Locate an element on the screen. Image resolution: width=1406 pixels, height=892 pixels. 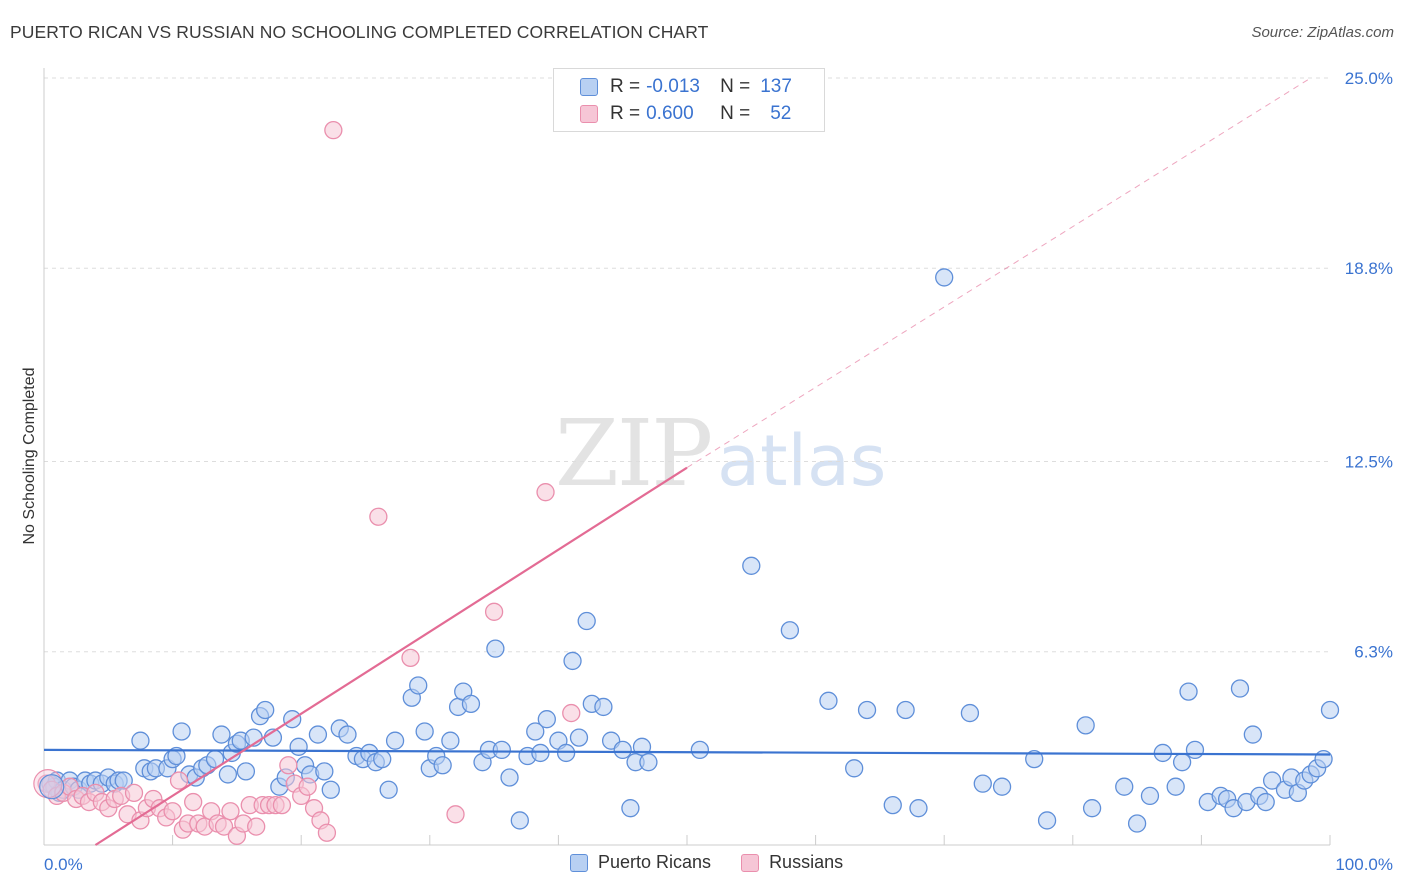
series-legend-label: Puerto Ricans is located at coordinates (655, 862).